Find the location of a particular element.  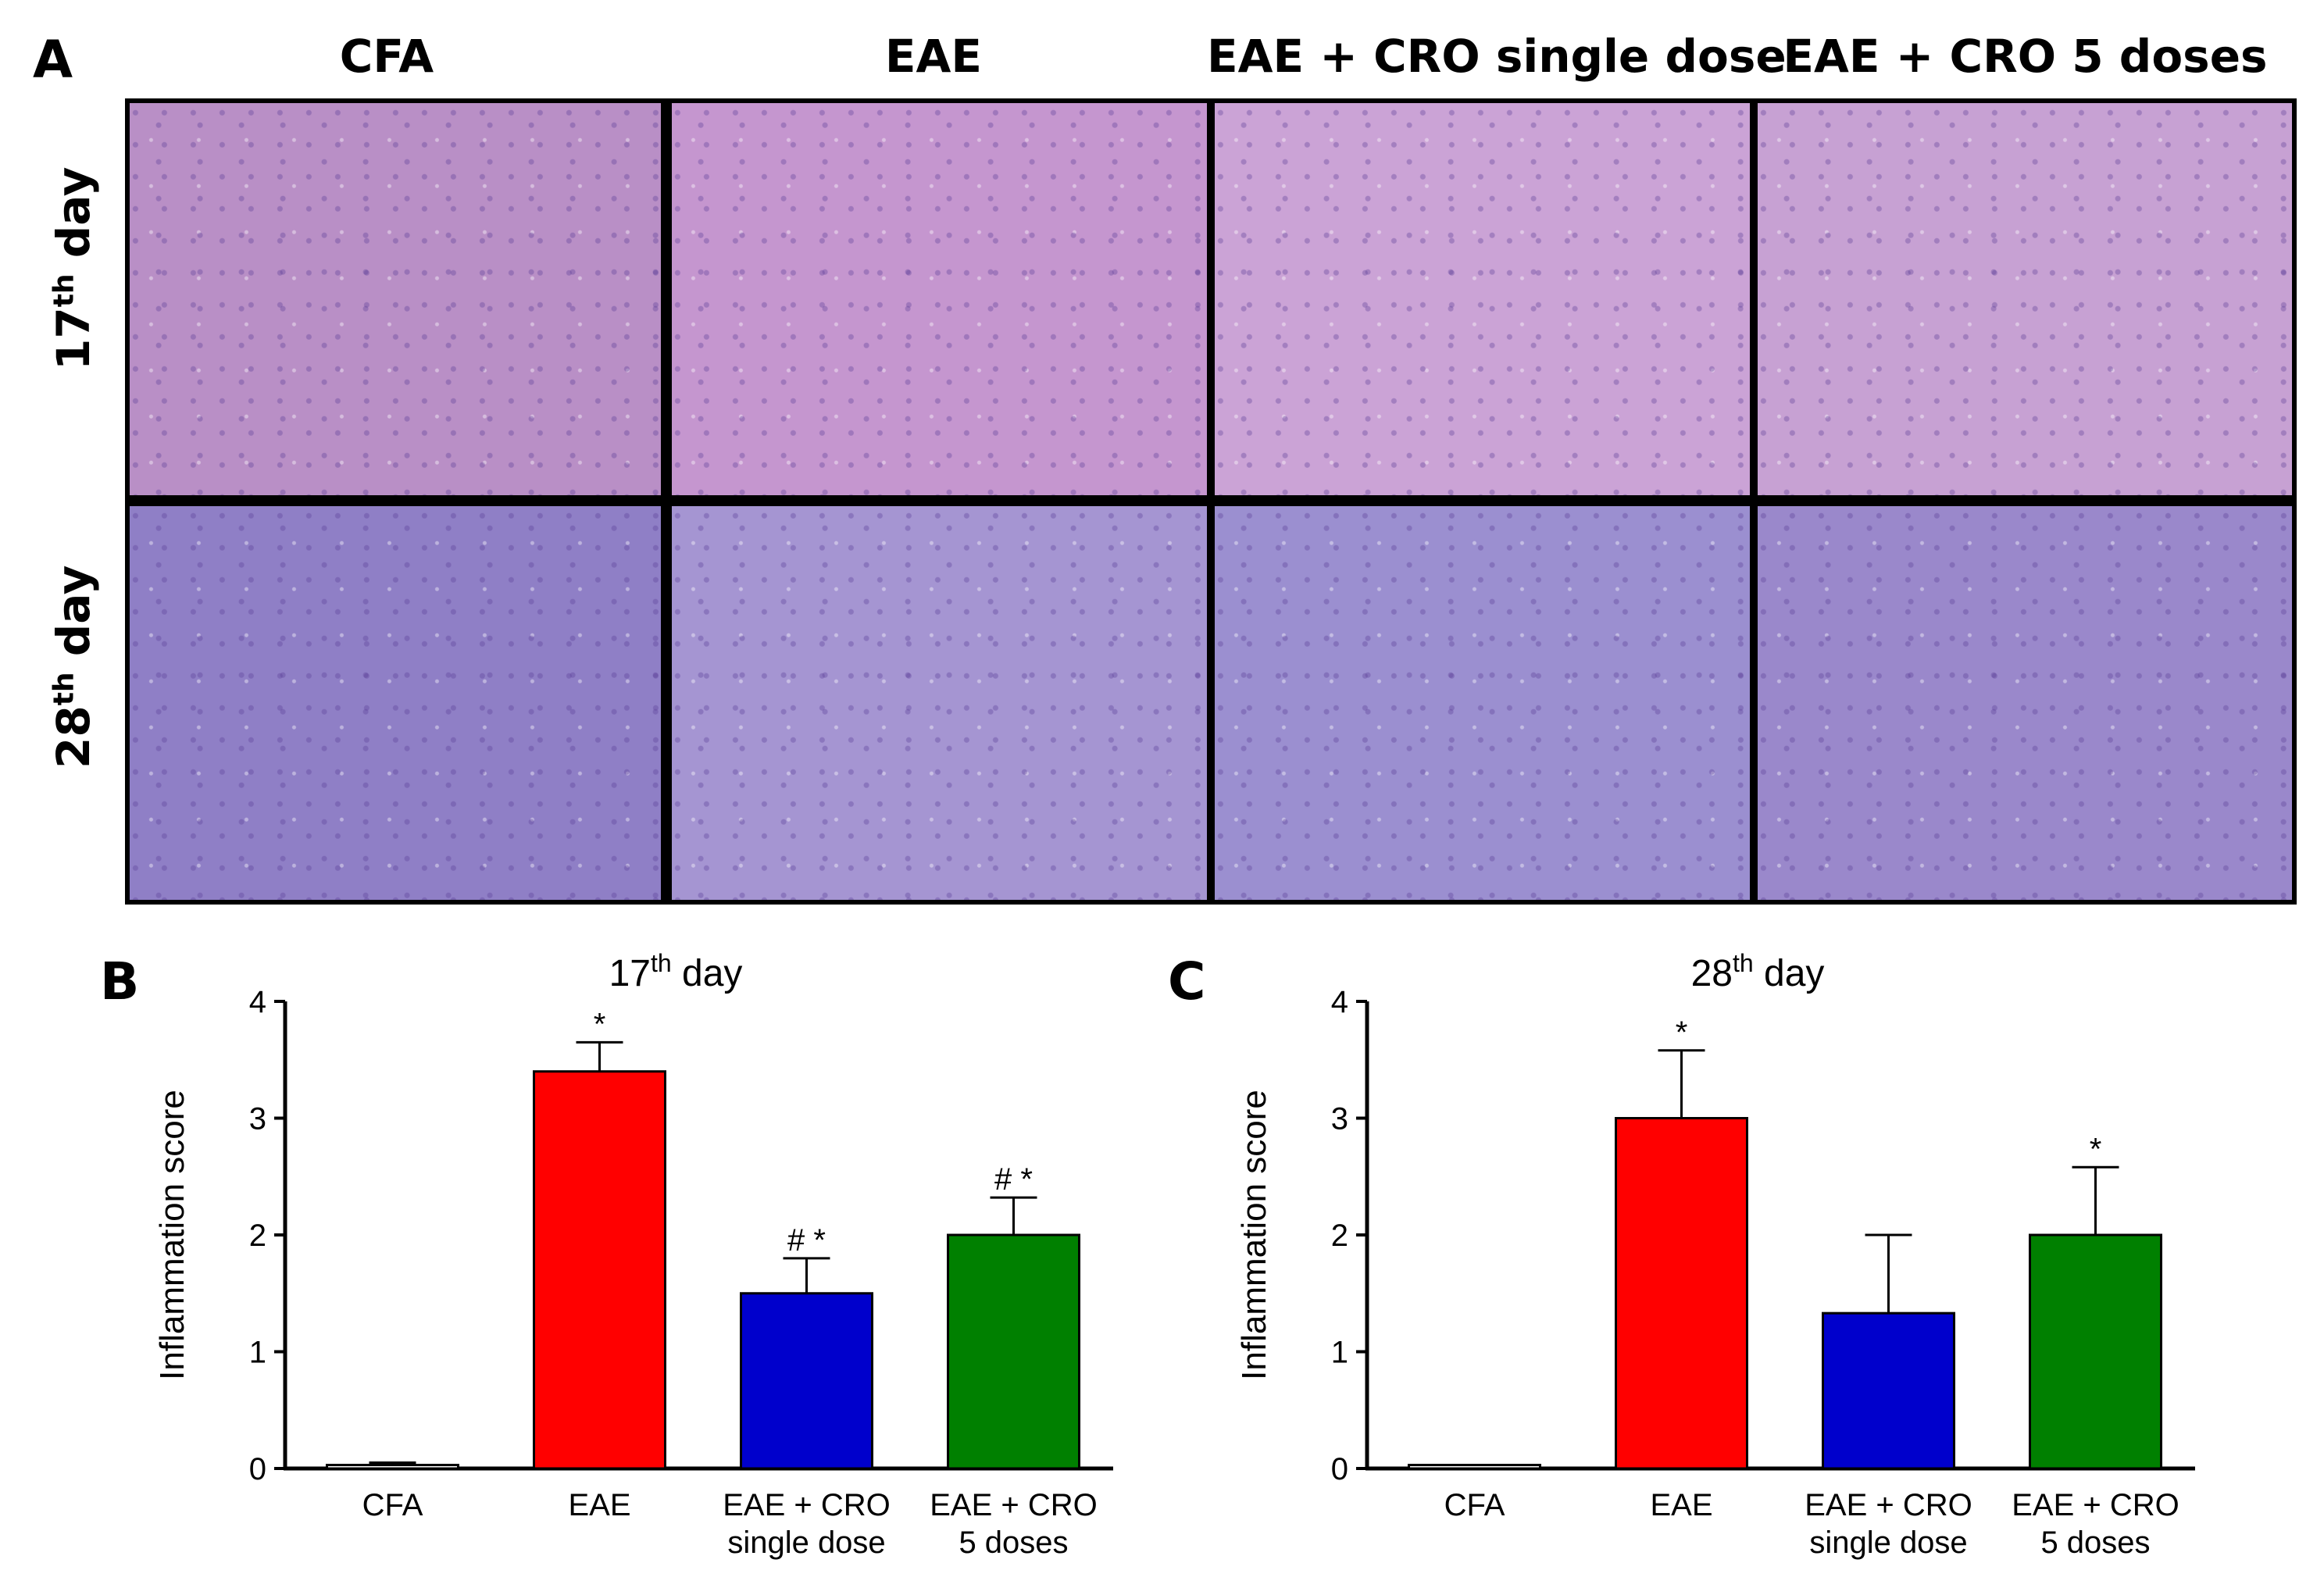

row-label-17-number: 17 is located at coordinates (73, 338).